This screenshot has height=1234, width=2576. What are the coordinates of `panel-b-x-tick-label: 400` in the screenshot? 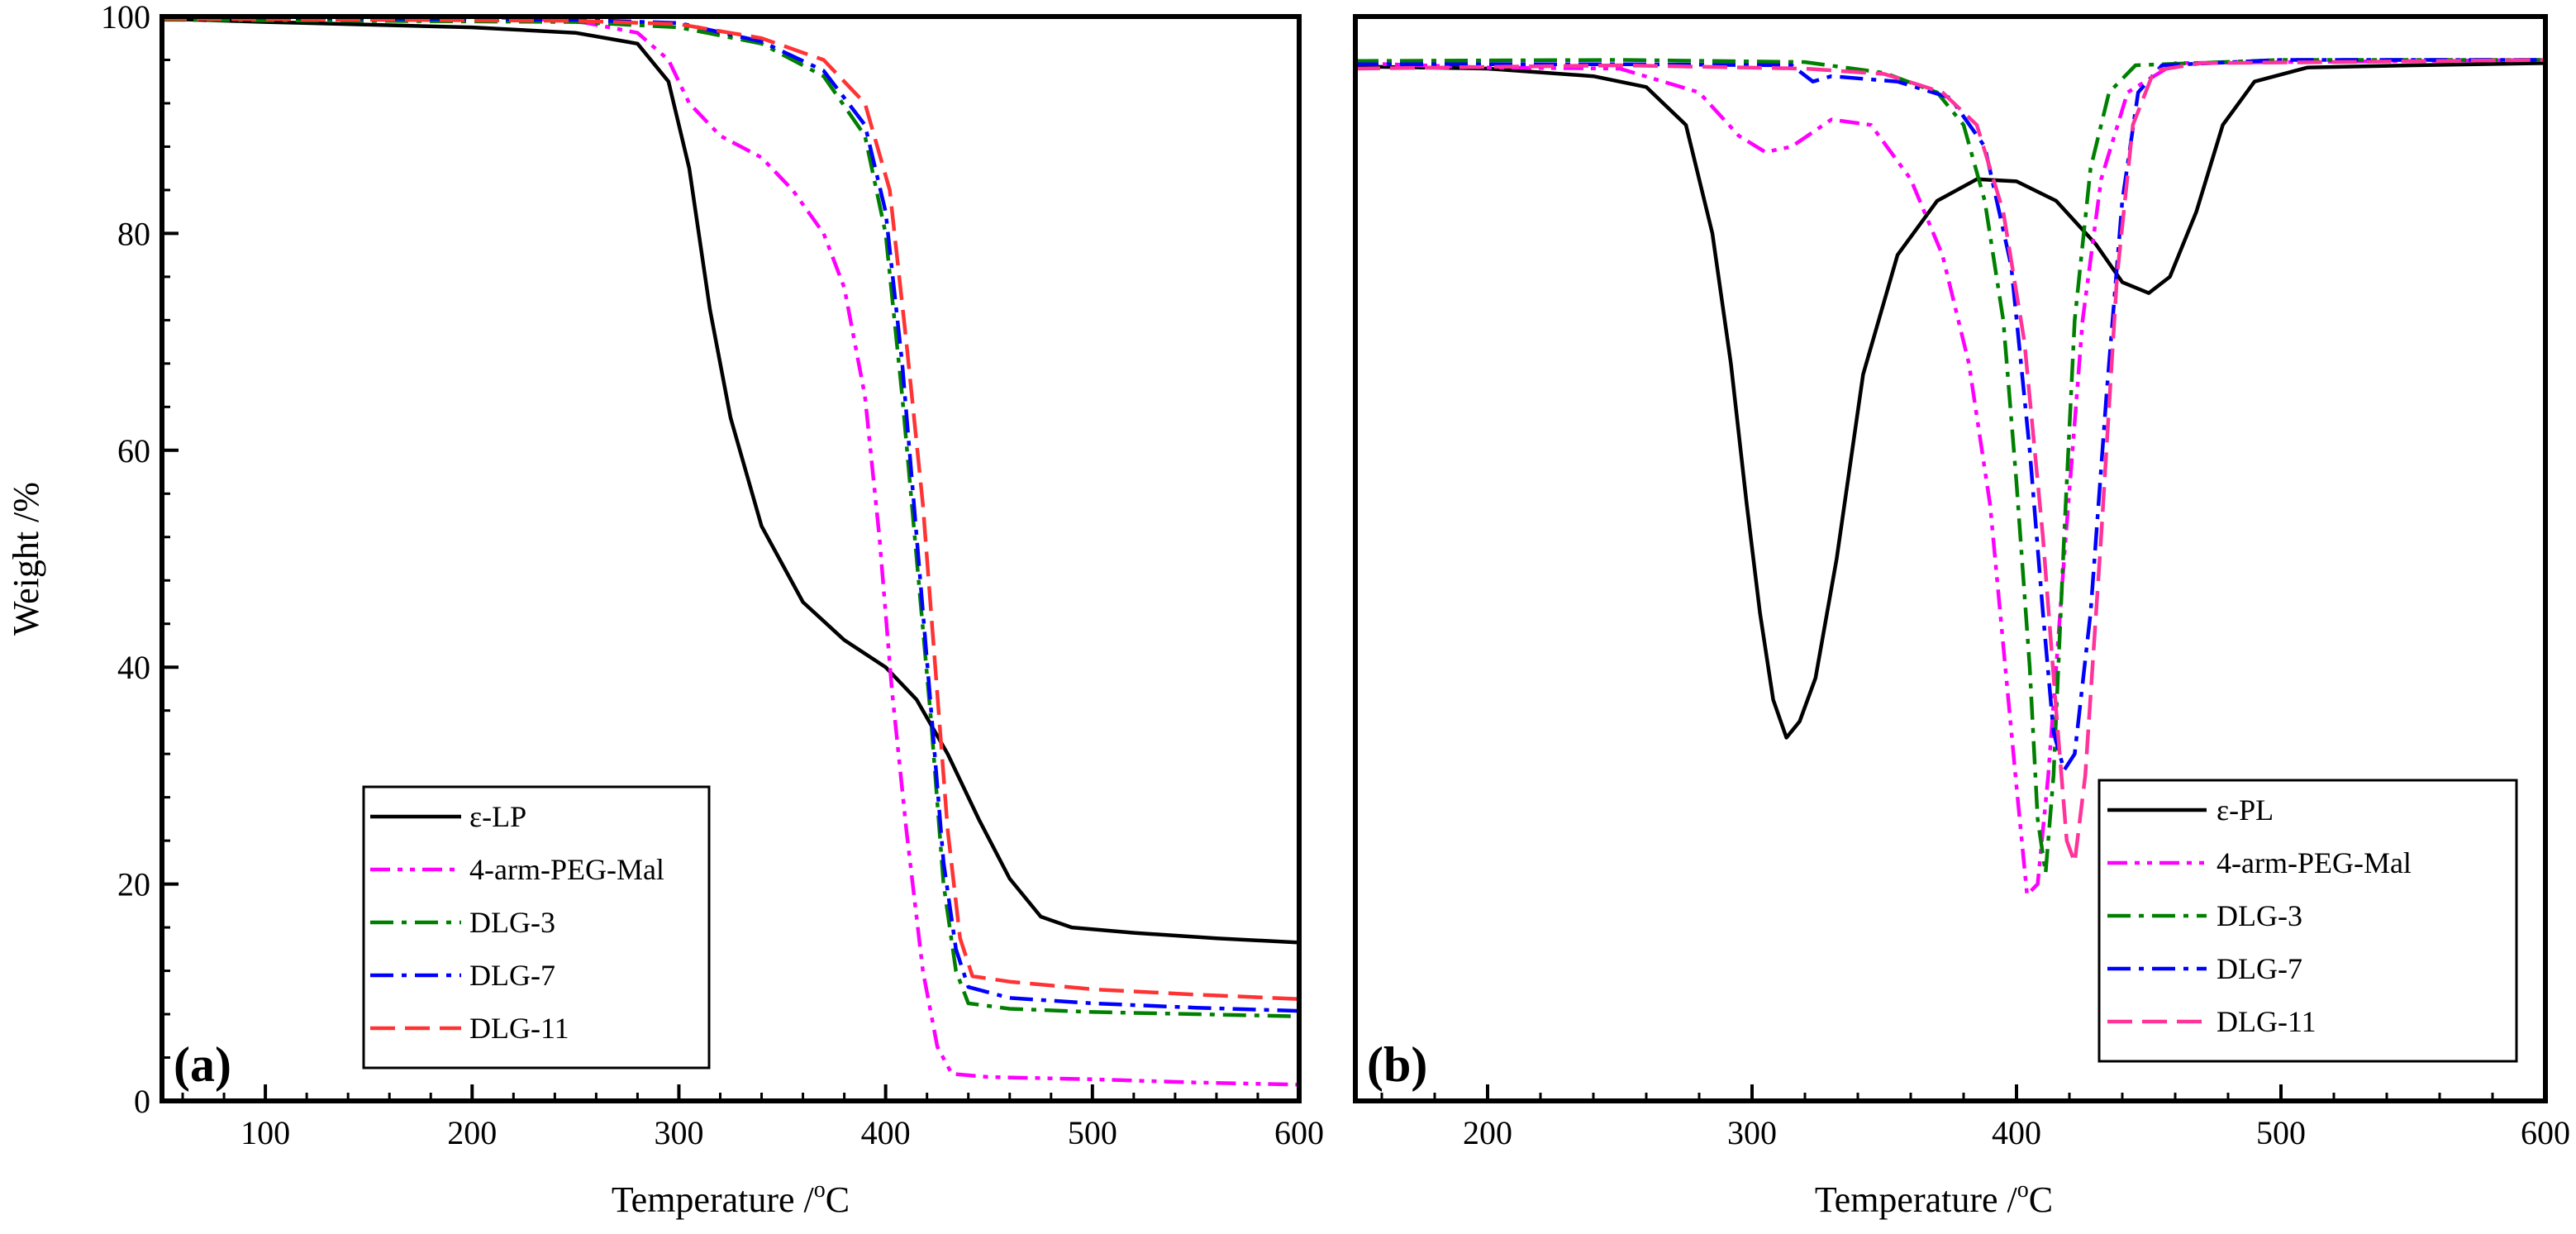 It's located at (2016, 1132).